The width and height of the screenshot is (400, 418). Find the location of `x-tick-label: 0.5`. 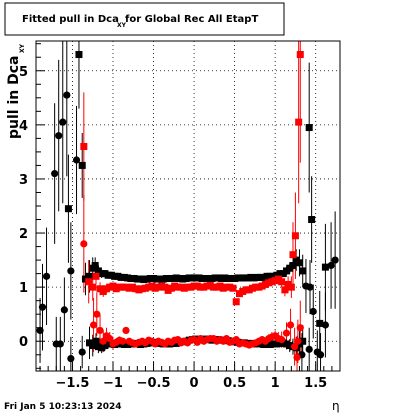

x-tick-label: 0.5 is located at coordinates (234, 383).